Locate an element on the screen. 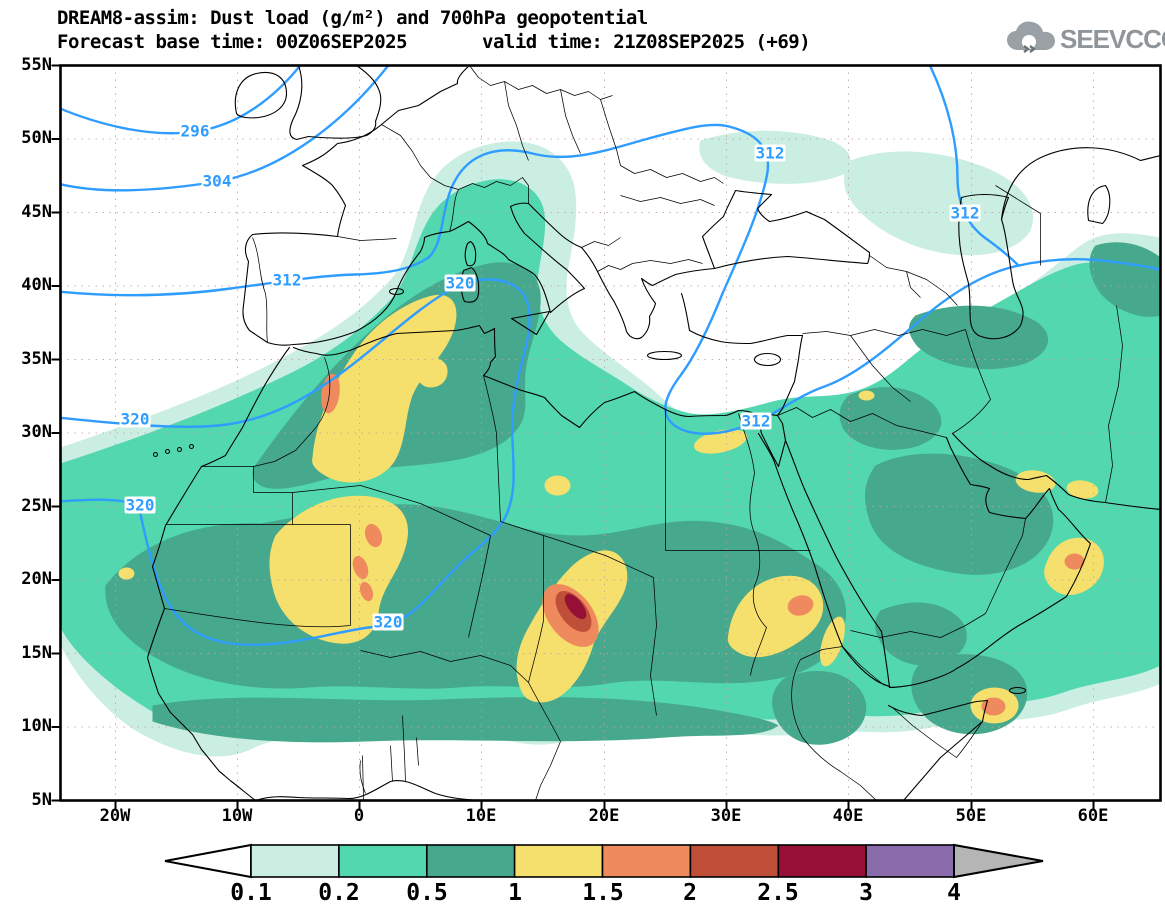 The height and width of the screenshot is (907, 1165). colorbar is located at coordinates (604, 861).